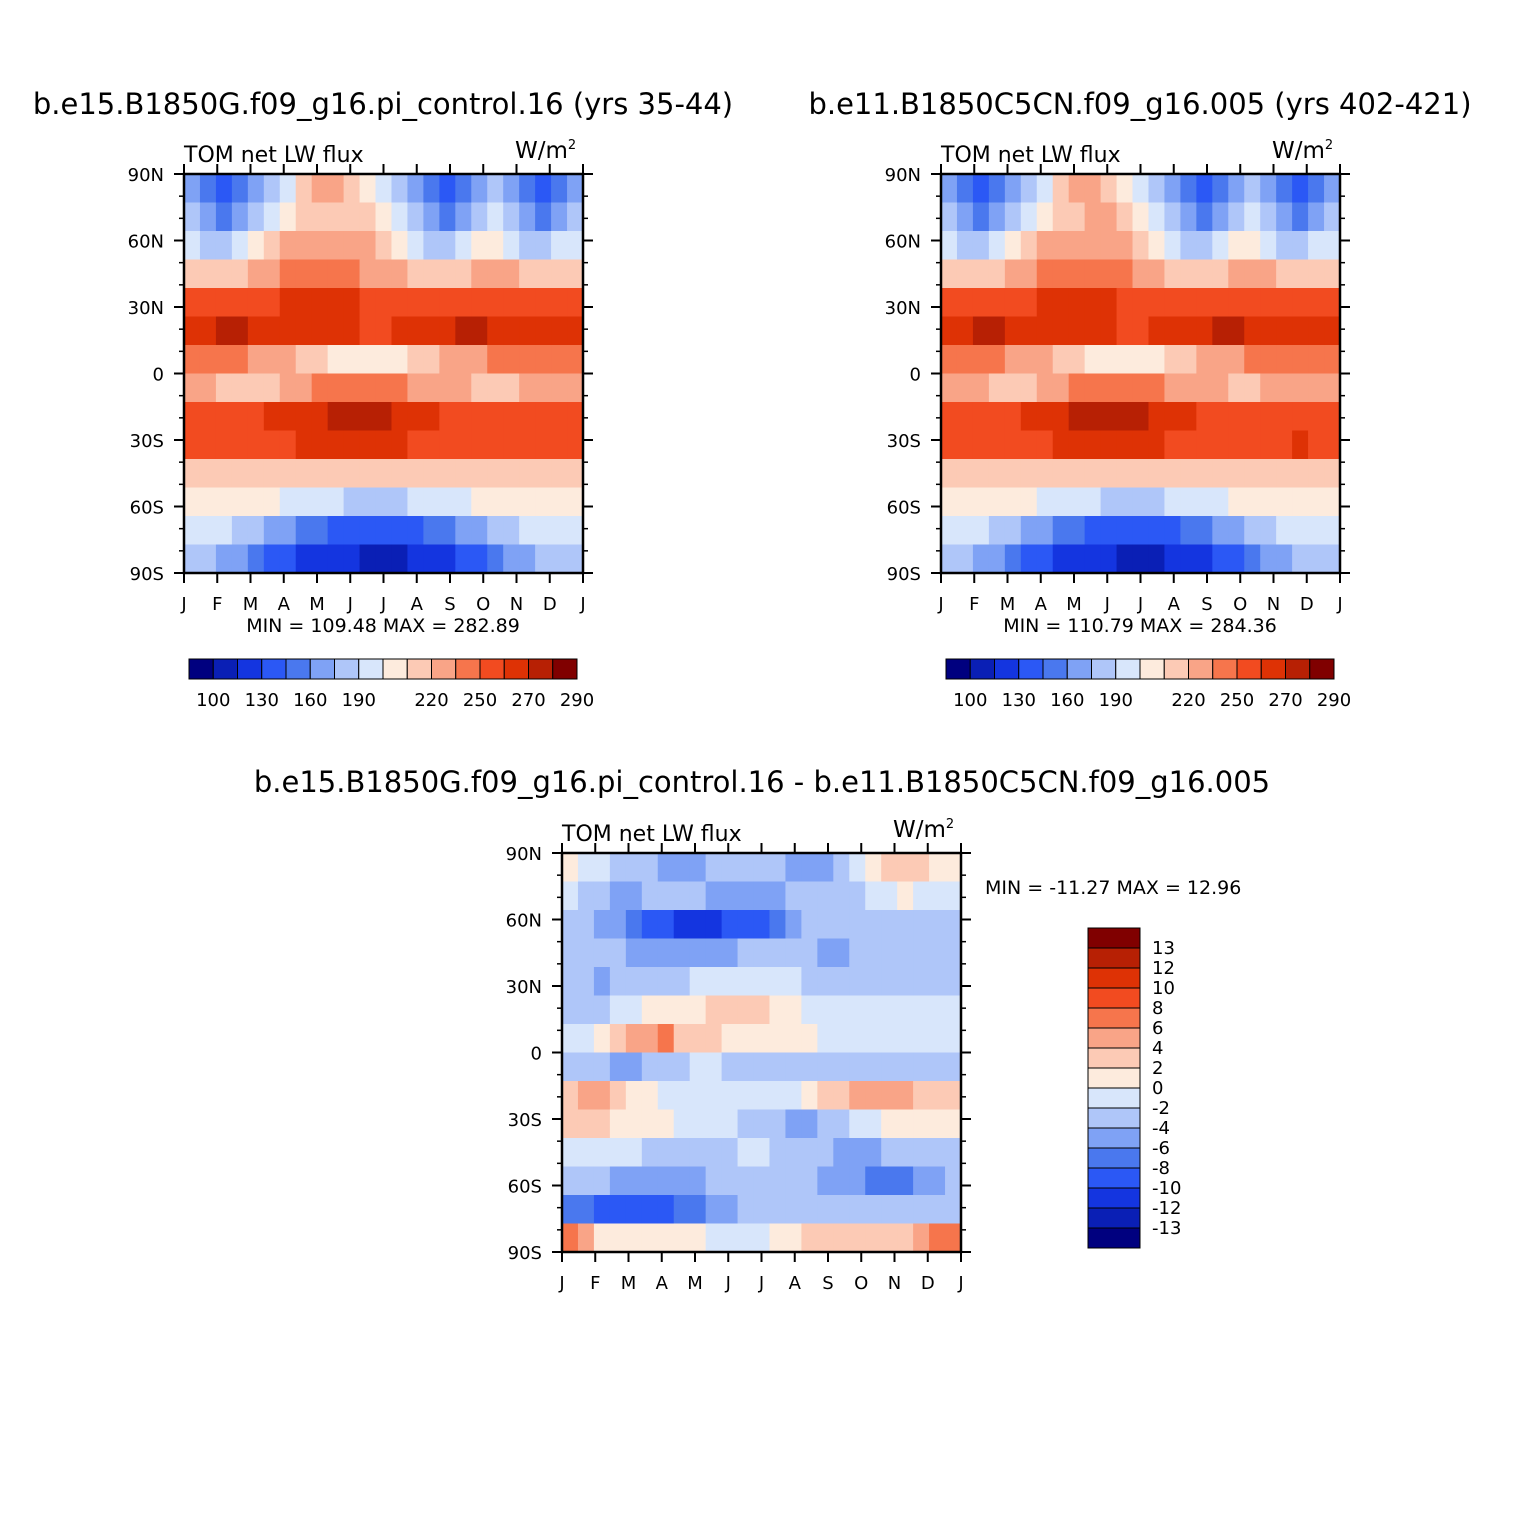 This screenshot has height=1524, width=1524. What do you see at coordinates (1161, 1108) in the screenshot?
I see `colorbar-label: -2` at bounding box center [1161, 1108].